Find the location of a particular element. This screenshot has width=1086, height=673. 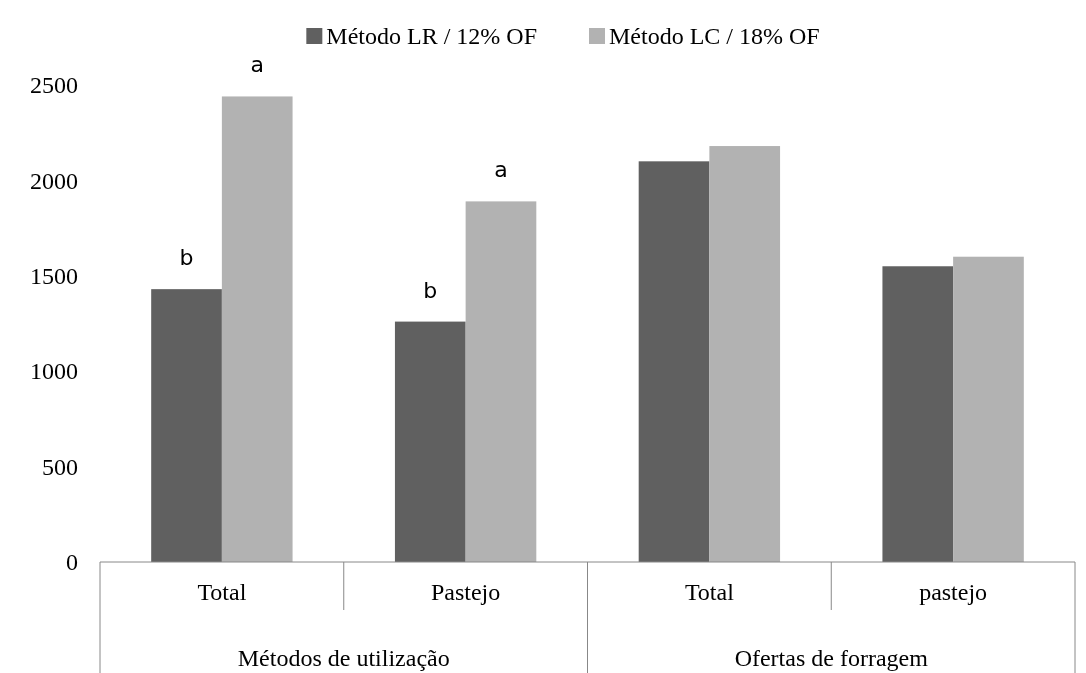

text: Ofertas de forragem is located at coordinates (831, 658).